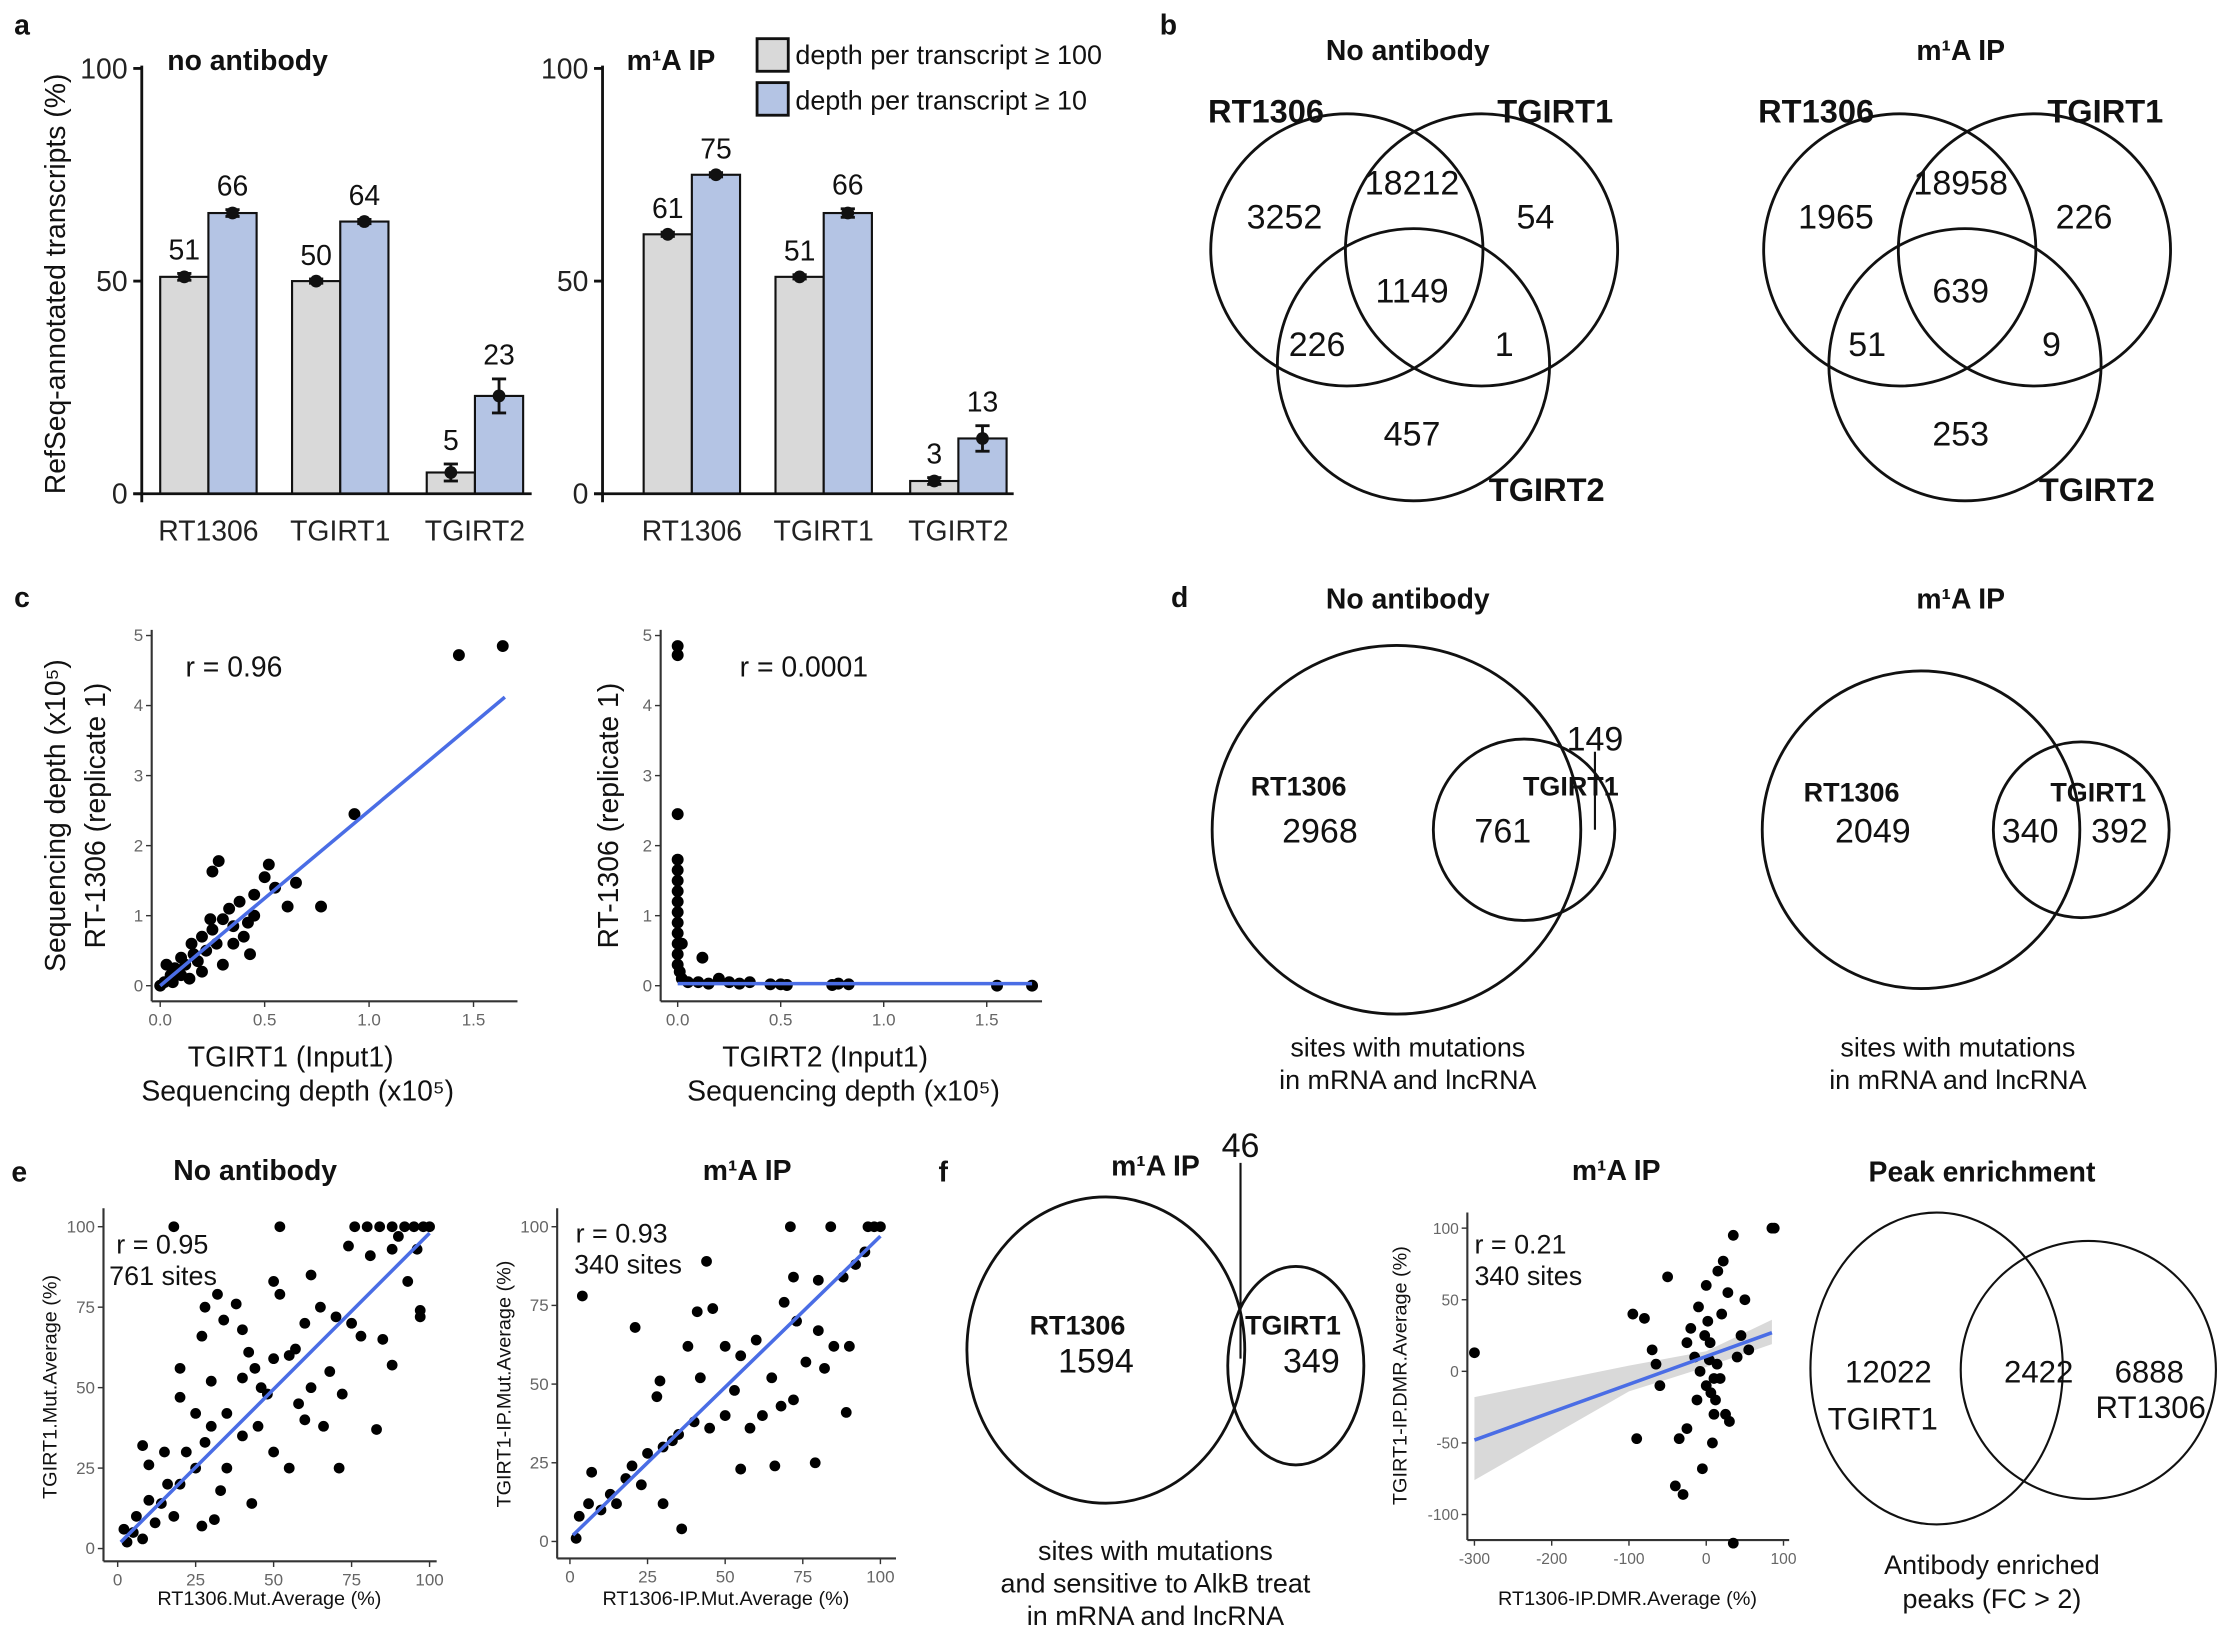 The image size is (2223, 1634). Describe the element at coordinates (138, 775) in the screenshot. I see `y-tick-label: 3` at that location.